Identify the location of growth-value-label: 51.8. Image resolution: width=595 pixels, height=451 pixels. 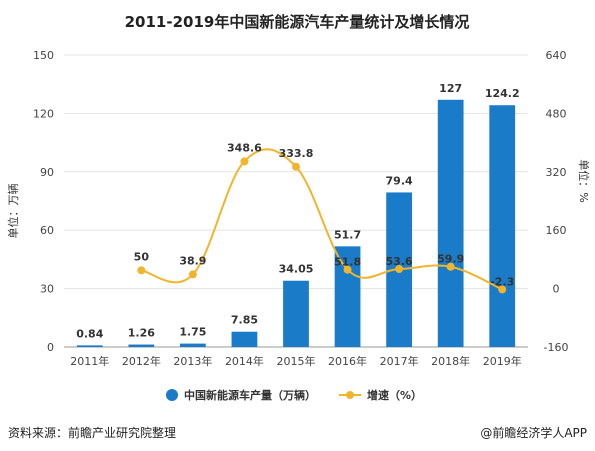
(347, 262).